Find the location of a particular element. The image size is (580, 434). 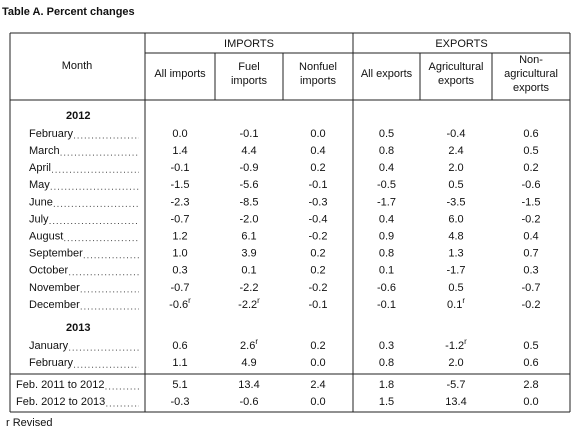

cell: 1.5 is located at coordinates (386, 402).